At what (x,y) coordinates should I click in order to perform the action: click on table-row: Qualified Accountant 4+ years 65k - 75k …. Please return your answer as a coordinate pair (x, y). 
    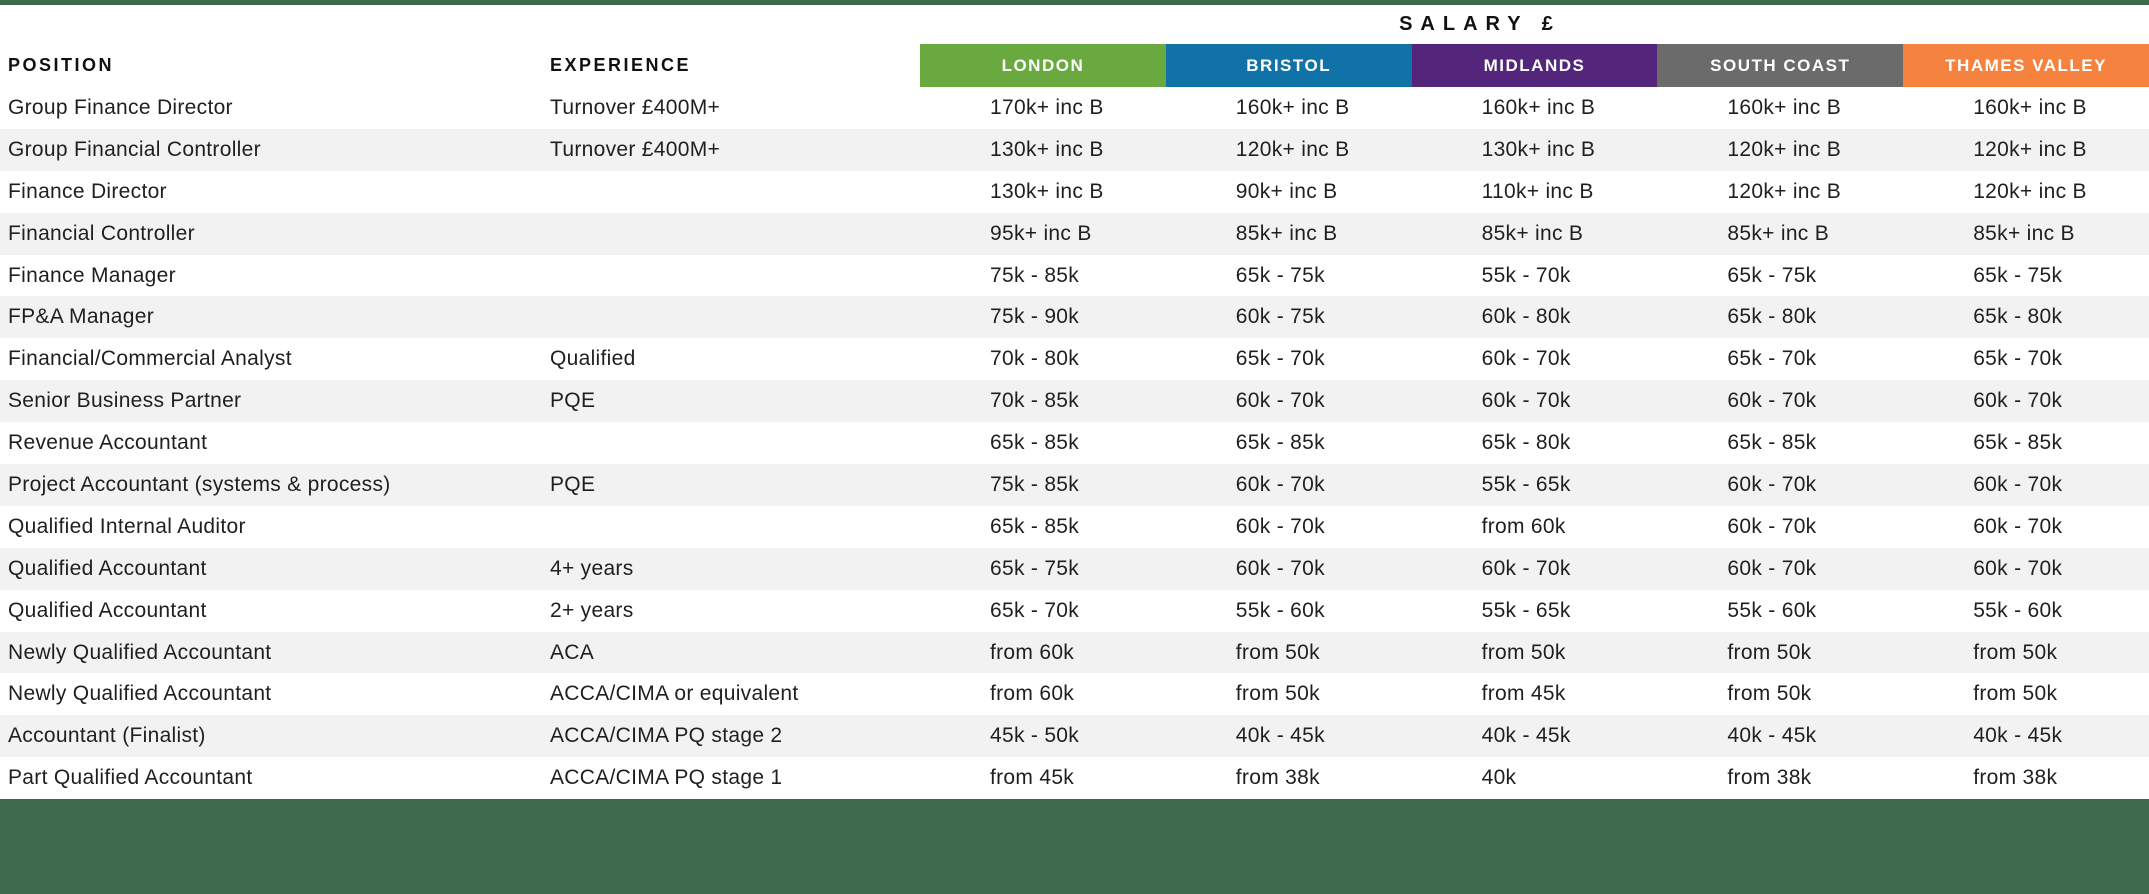
    Looking at the image, I should click on (1074, 568).